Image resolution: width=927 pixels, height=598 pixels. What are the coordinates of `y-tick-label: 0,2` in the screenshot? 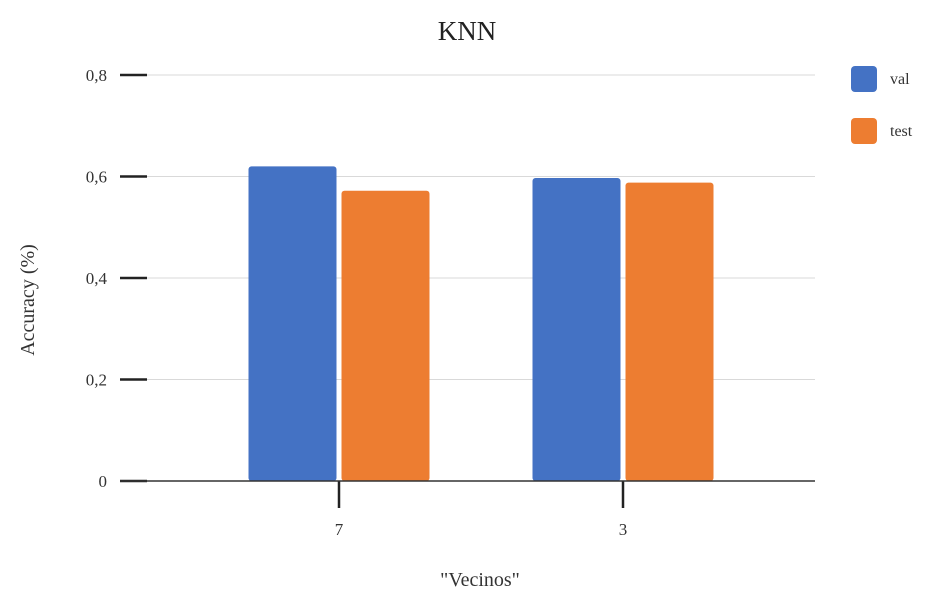 It's located at (96, 380).